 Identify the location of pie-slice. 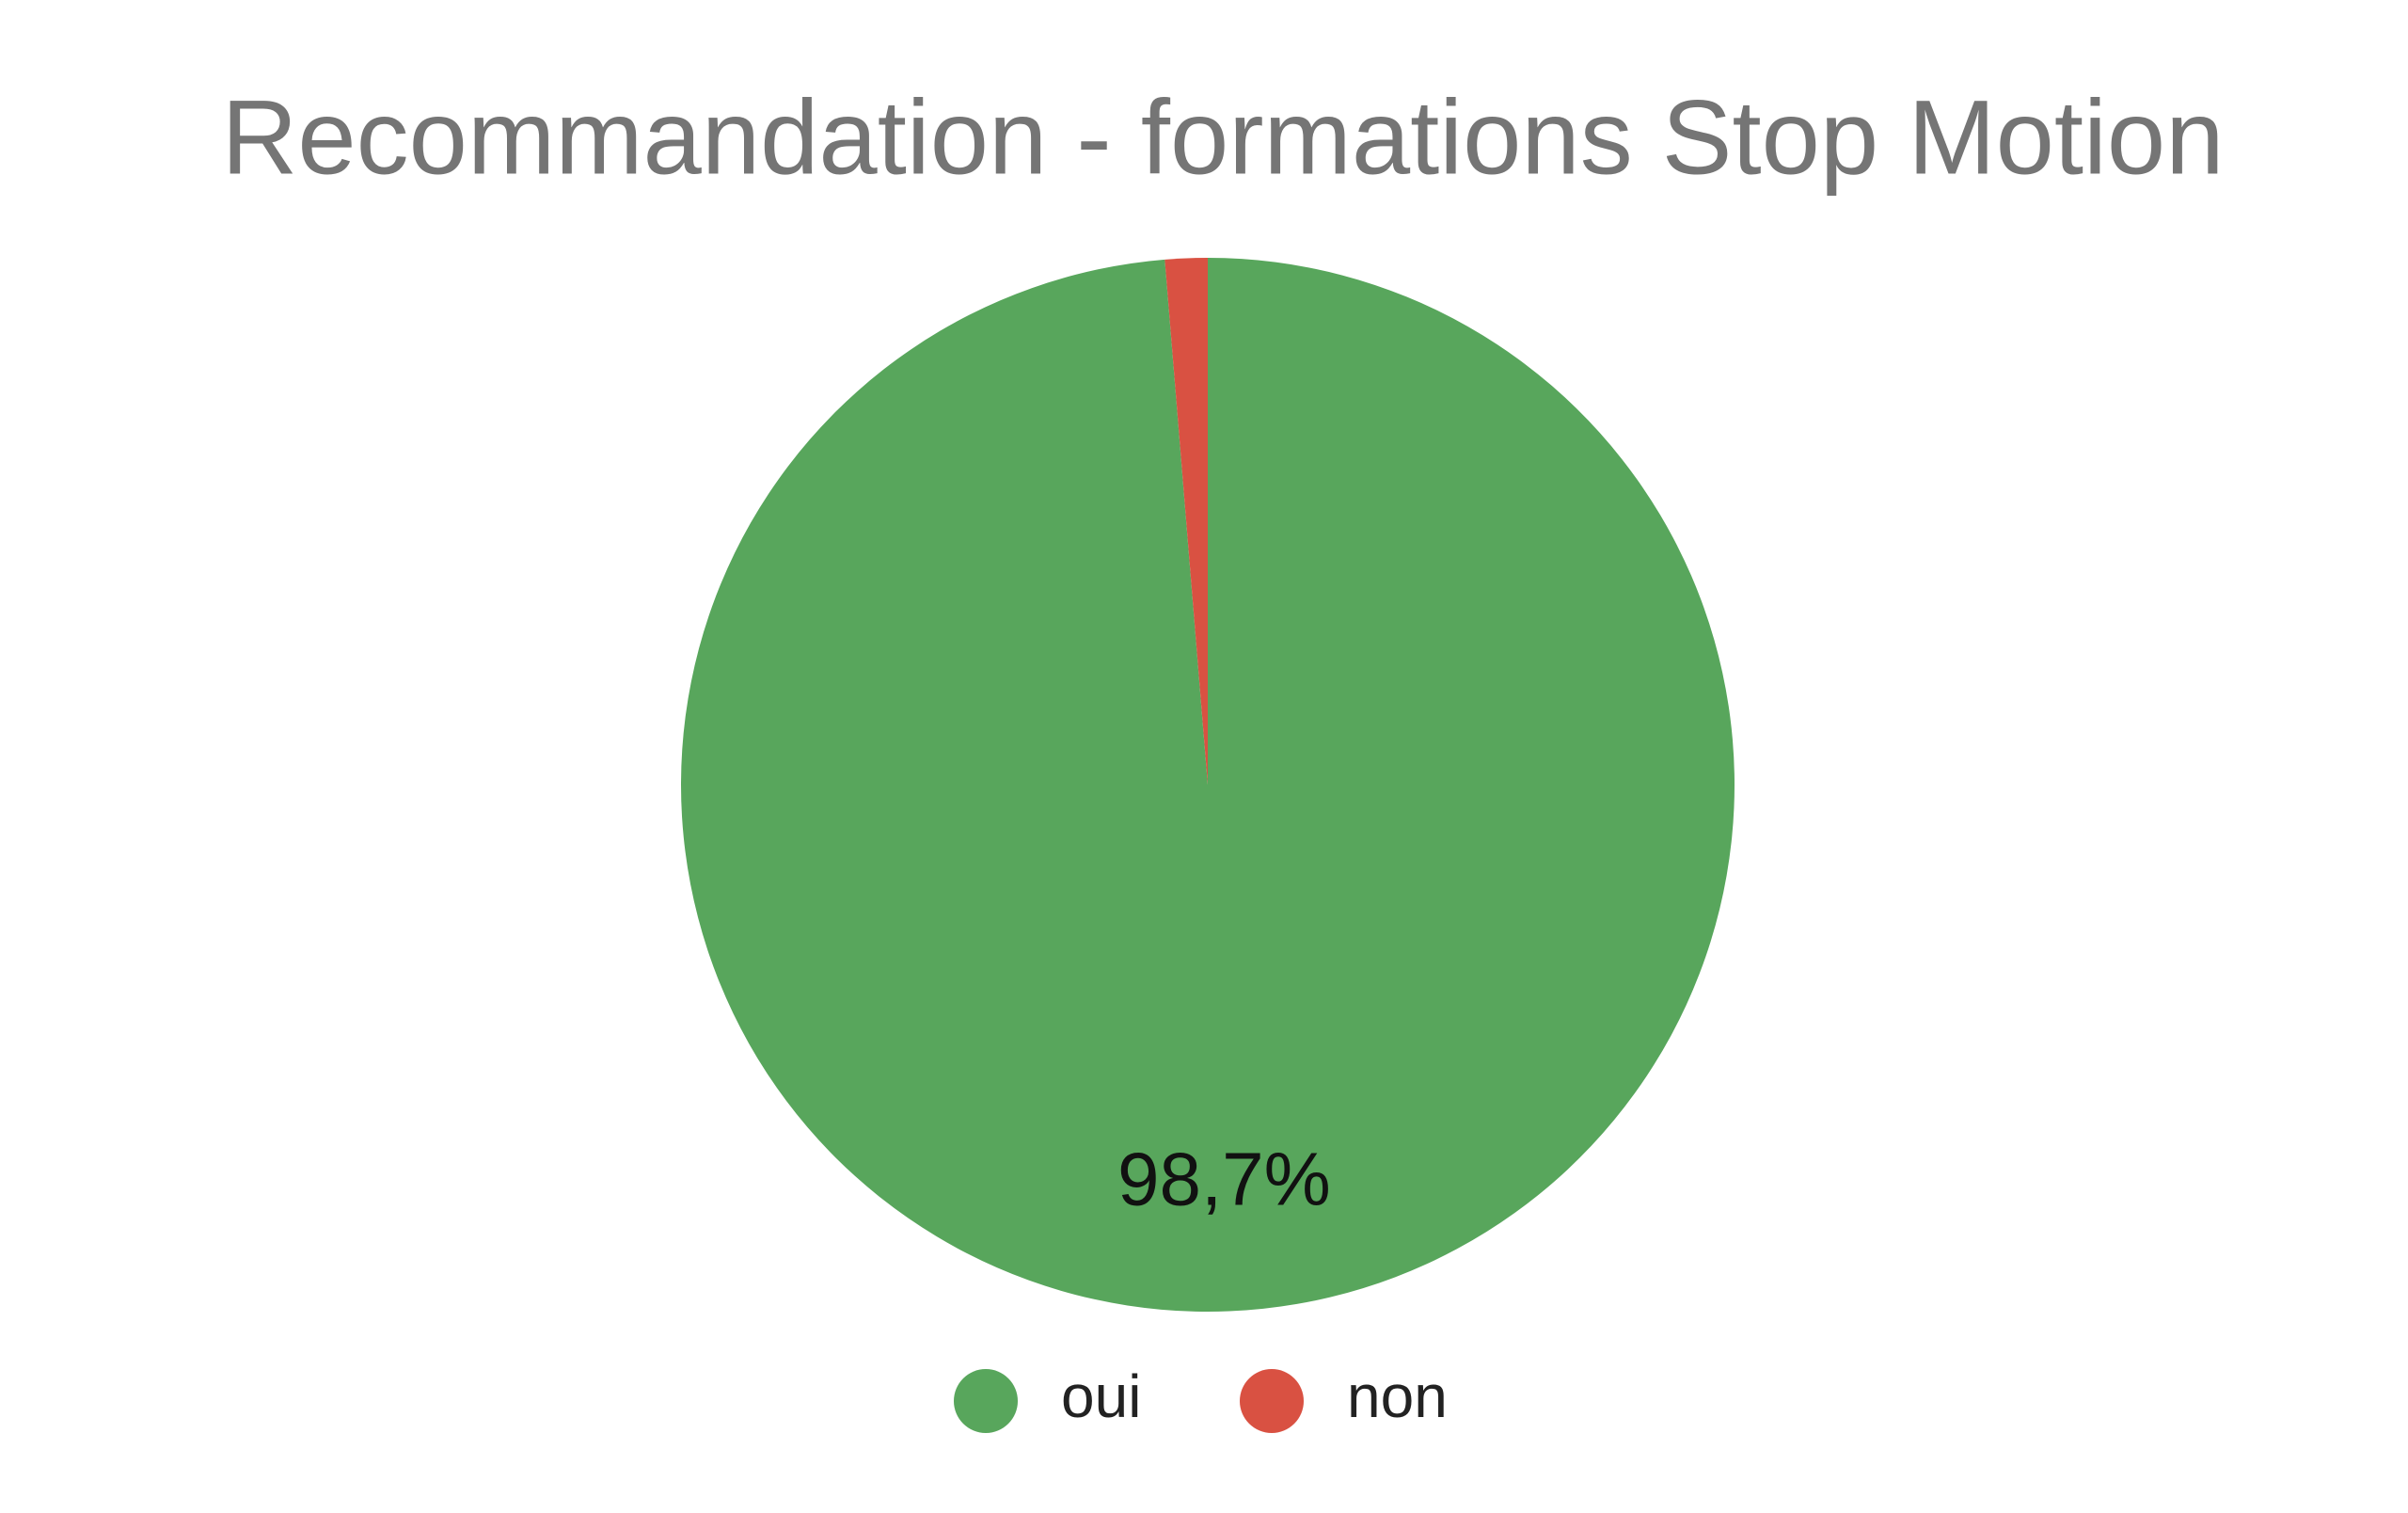
(1186, 521).